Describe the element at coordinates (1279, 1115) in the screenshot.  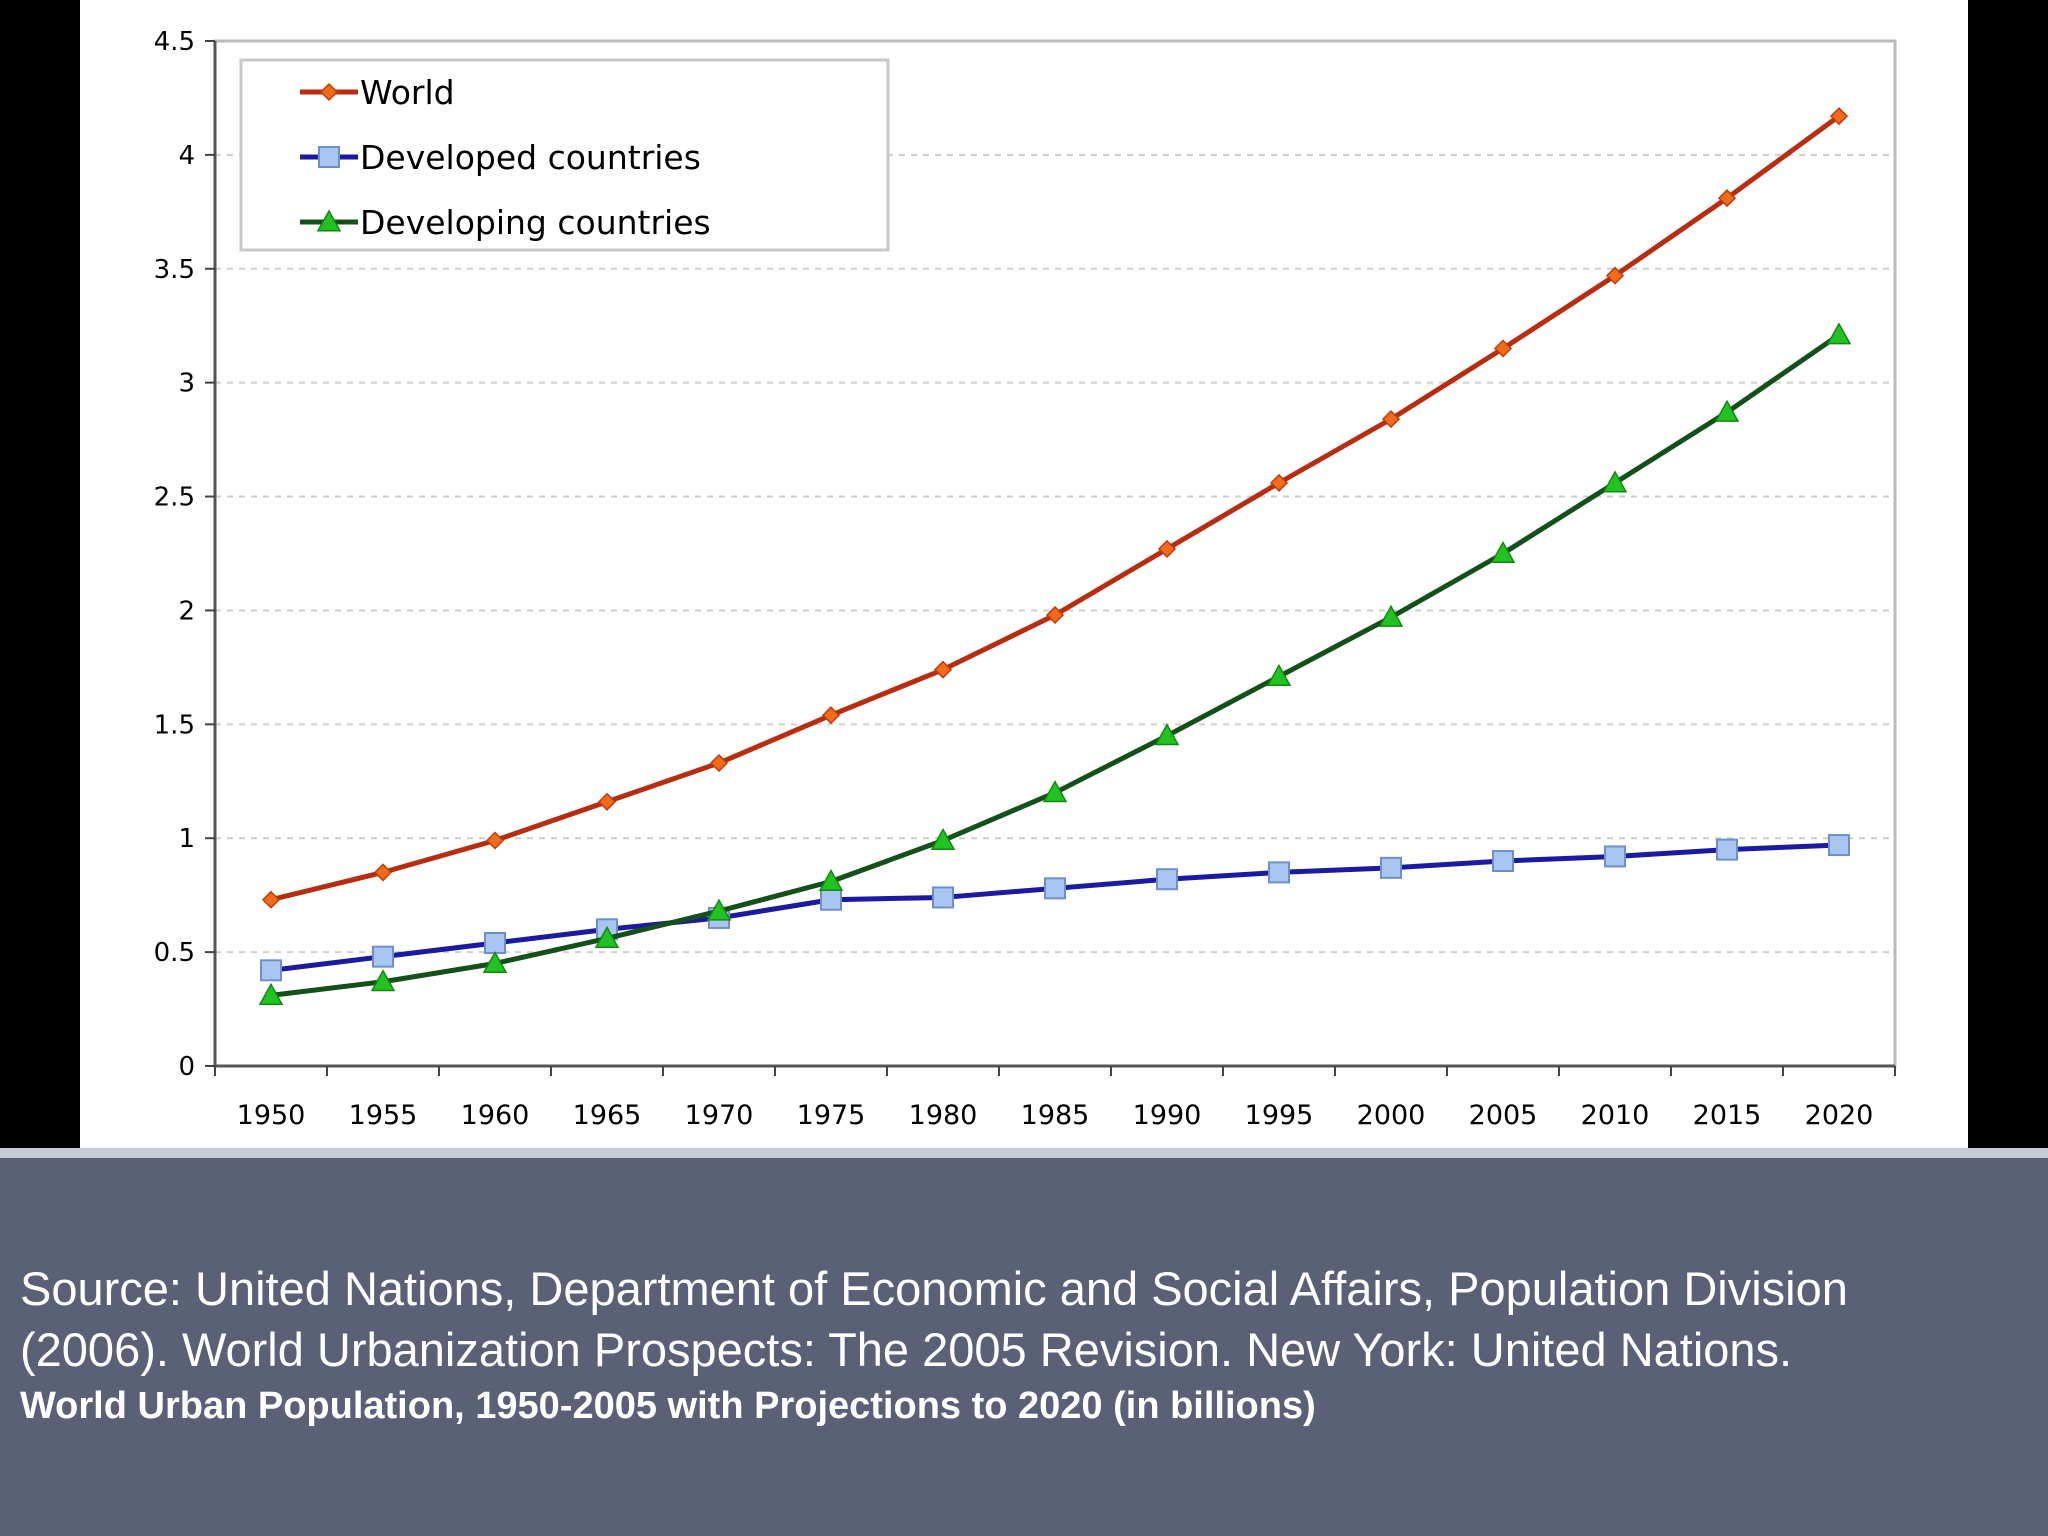
I see `x-tick-label: 1995` at that location.